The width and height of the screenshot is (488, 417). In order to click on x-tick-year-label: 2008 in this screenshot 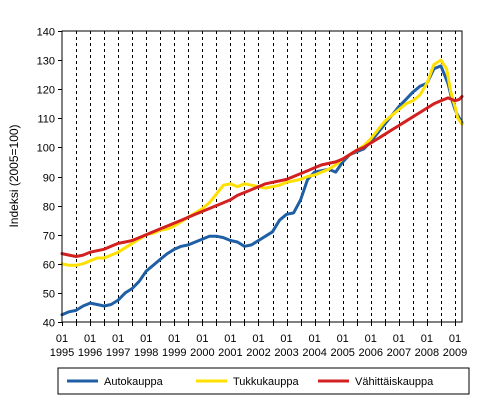, I will do `click(427, 353)`.